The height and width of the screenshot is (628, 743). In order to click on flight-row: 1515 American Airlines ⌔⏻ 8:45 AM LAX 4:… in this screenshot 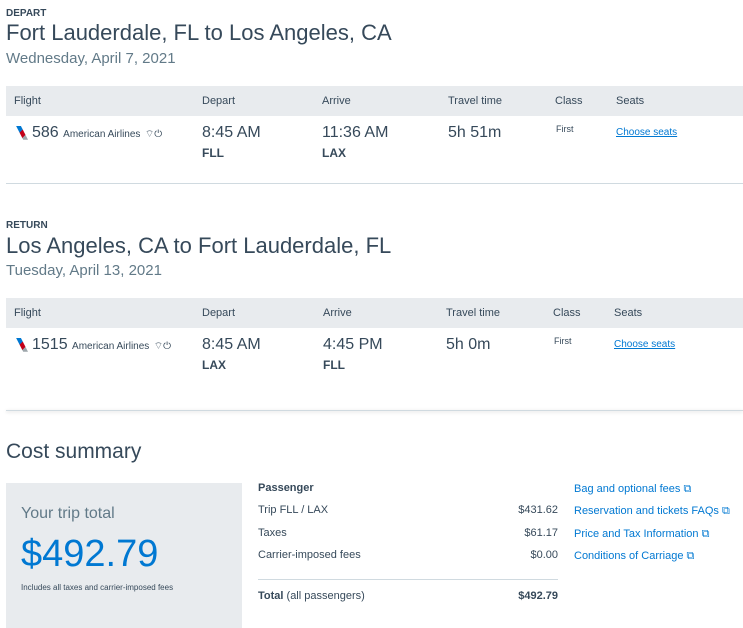, I will do `click(374, 359)`.